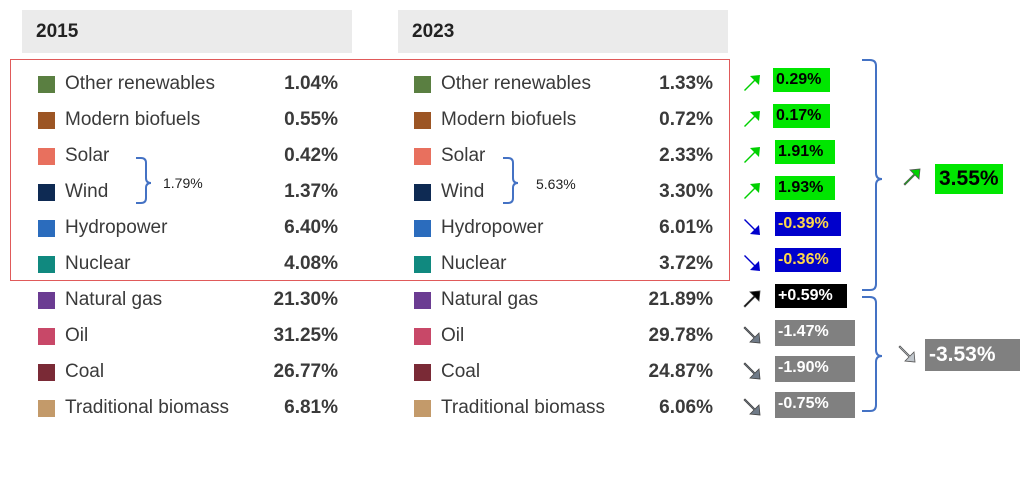  Describe the element at coordinates (686, 83) in the screenshot. I see `row-value-2023: 1.33%` at that location.